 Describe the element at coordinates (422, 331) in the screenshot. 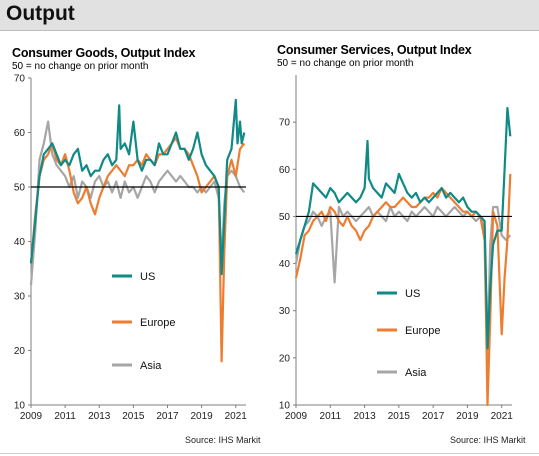

I see `legend-label-europe-services: Europe` at that location.